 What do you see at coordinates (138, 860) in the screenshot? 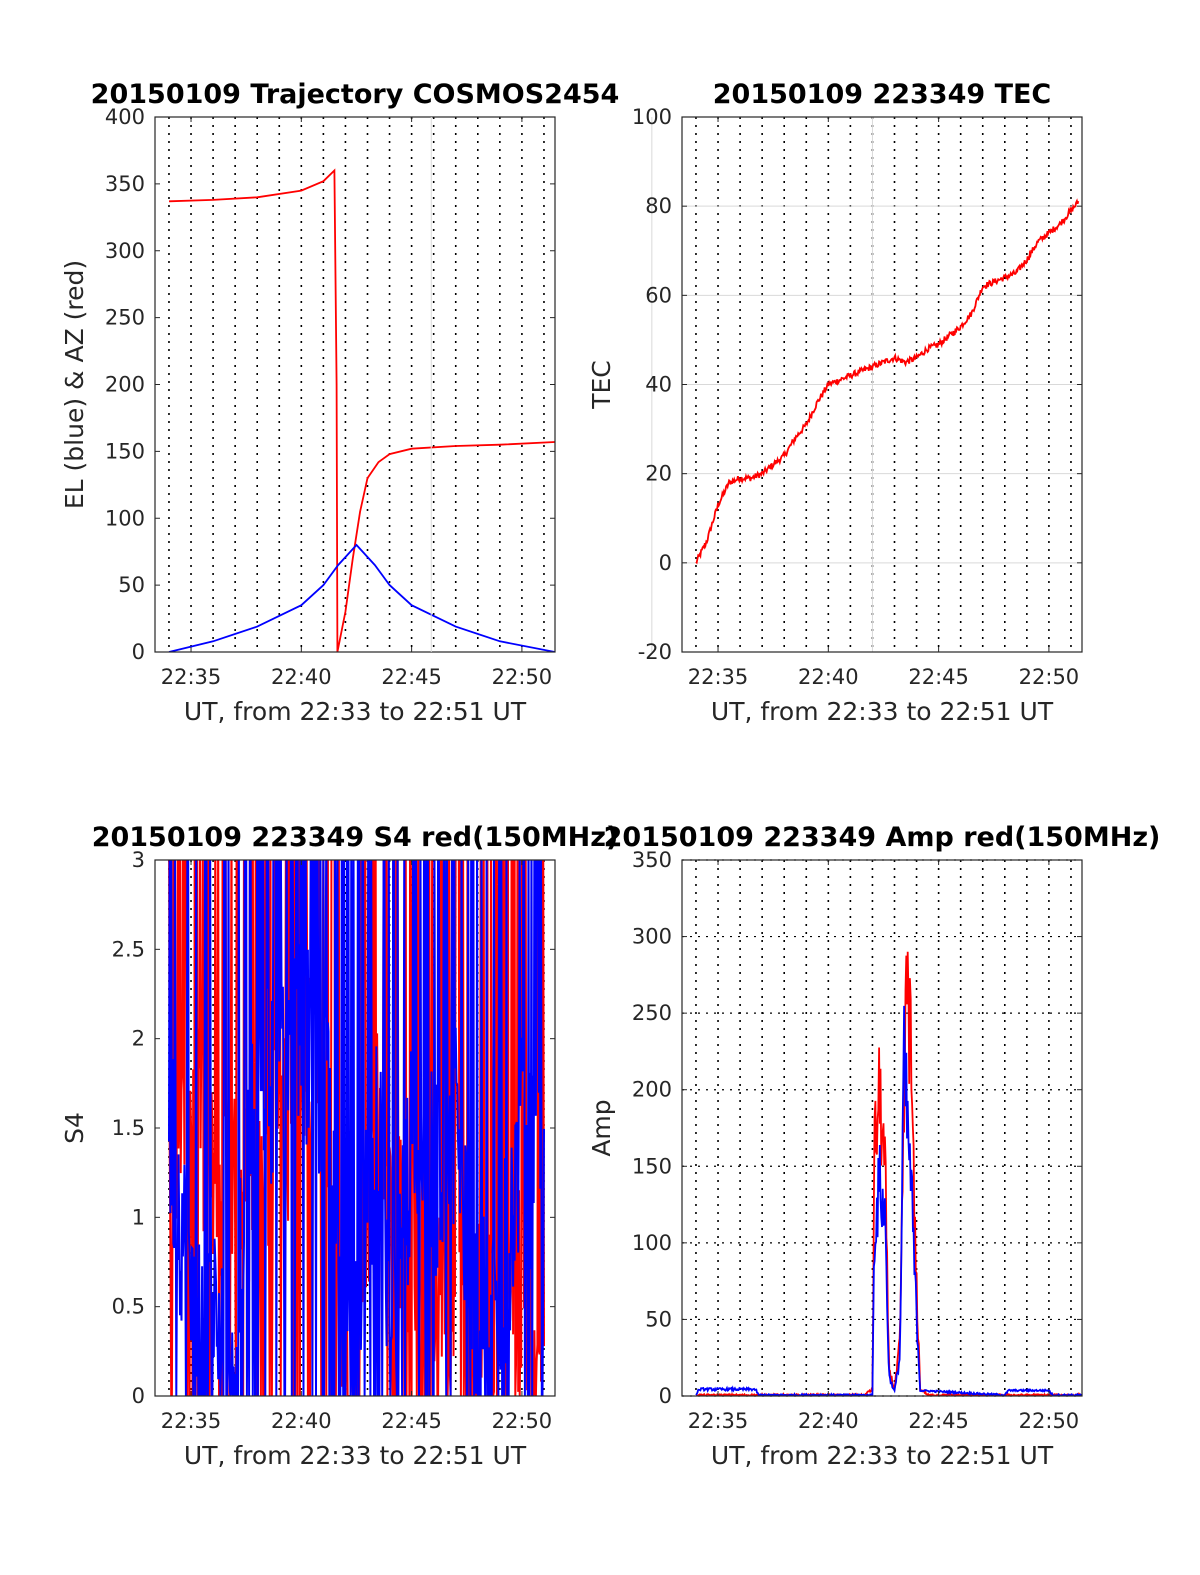
I see `y-tick-label: 3` at bounding box center [138, 860].